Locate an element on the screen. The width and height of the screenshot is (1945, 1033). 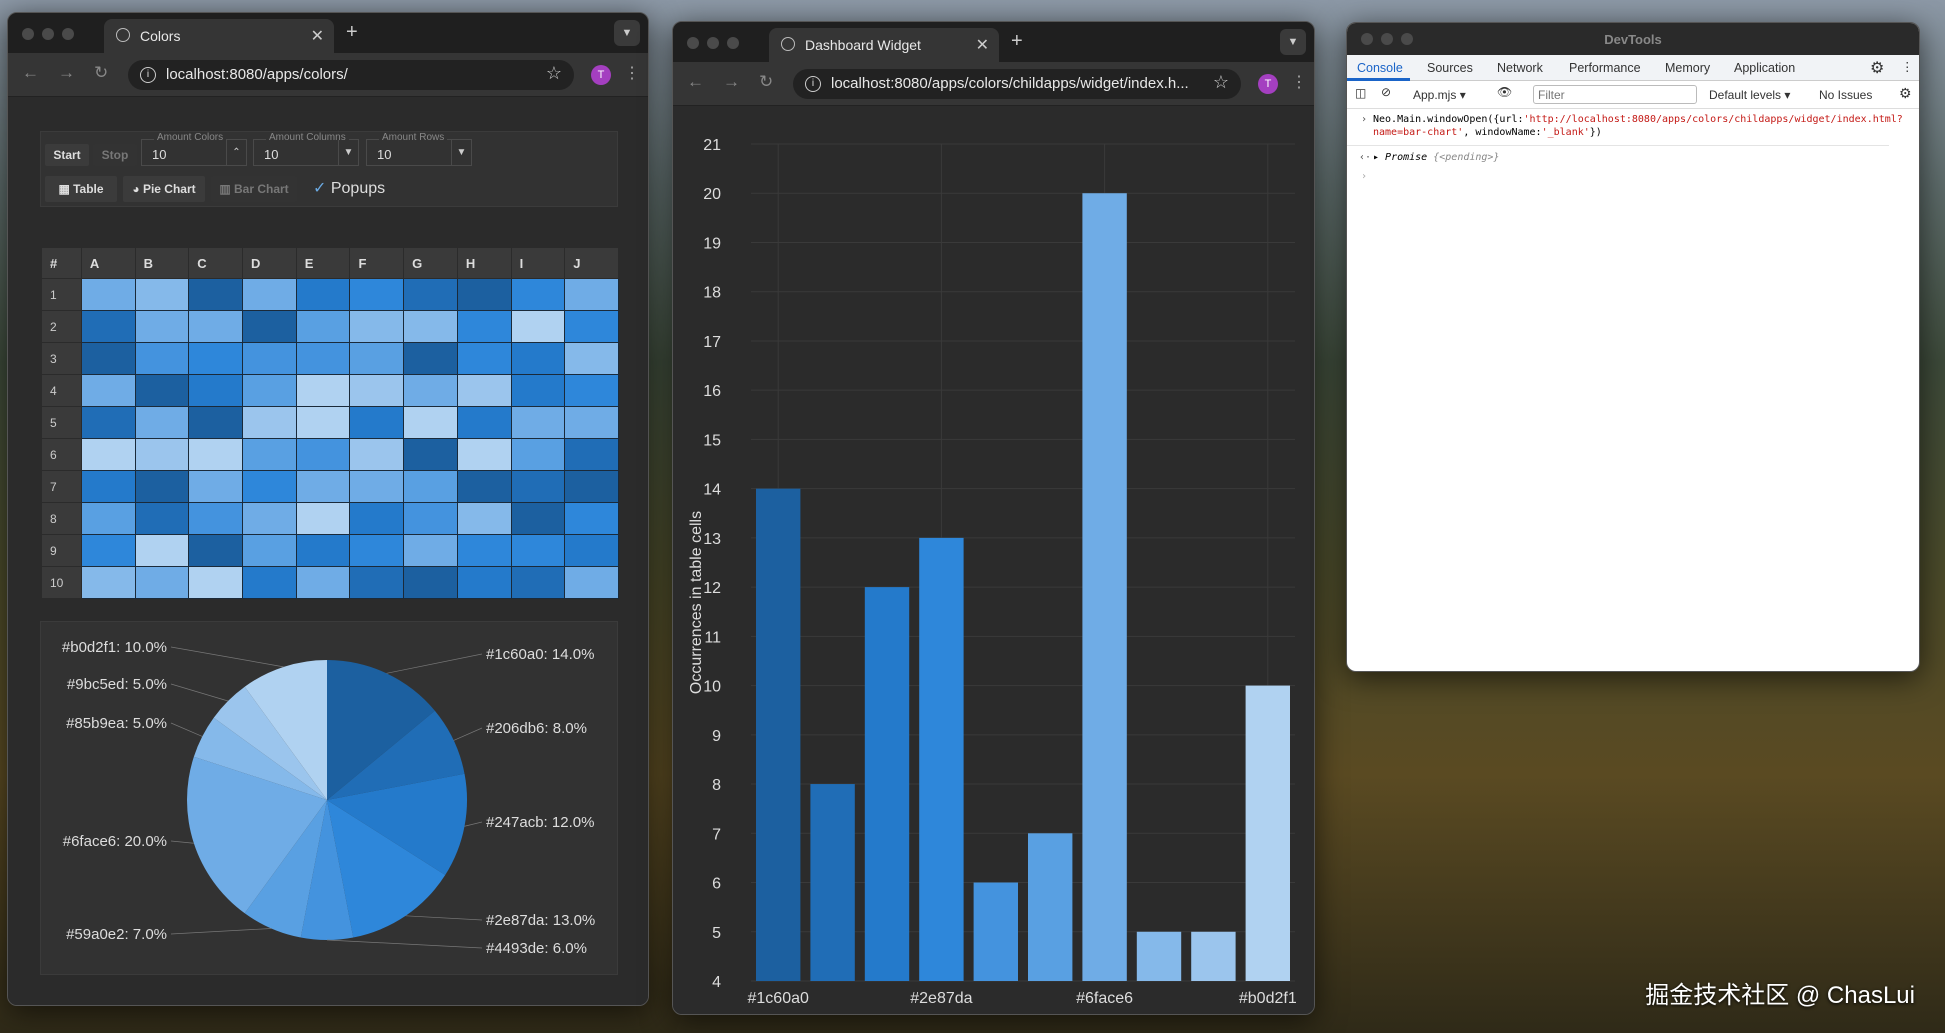
amount-colors-field: Amount Colors 10 ⌃ is located at coordinates (194, 149).